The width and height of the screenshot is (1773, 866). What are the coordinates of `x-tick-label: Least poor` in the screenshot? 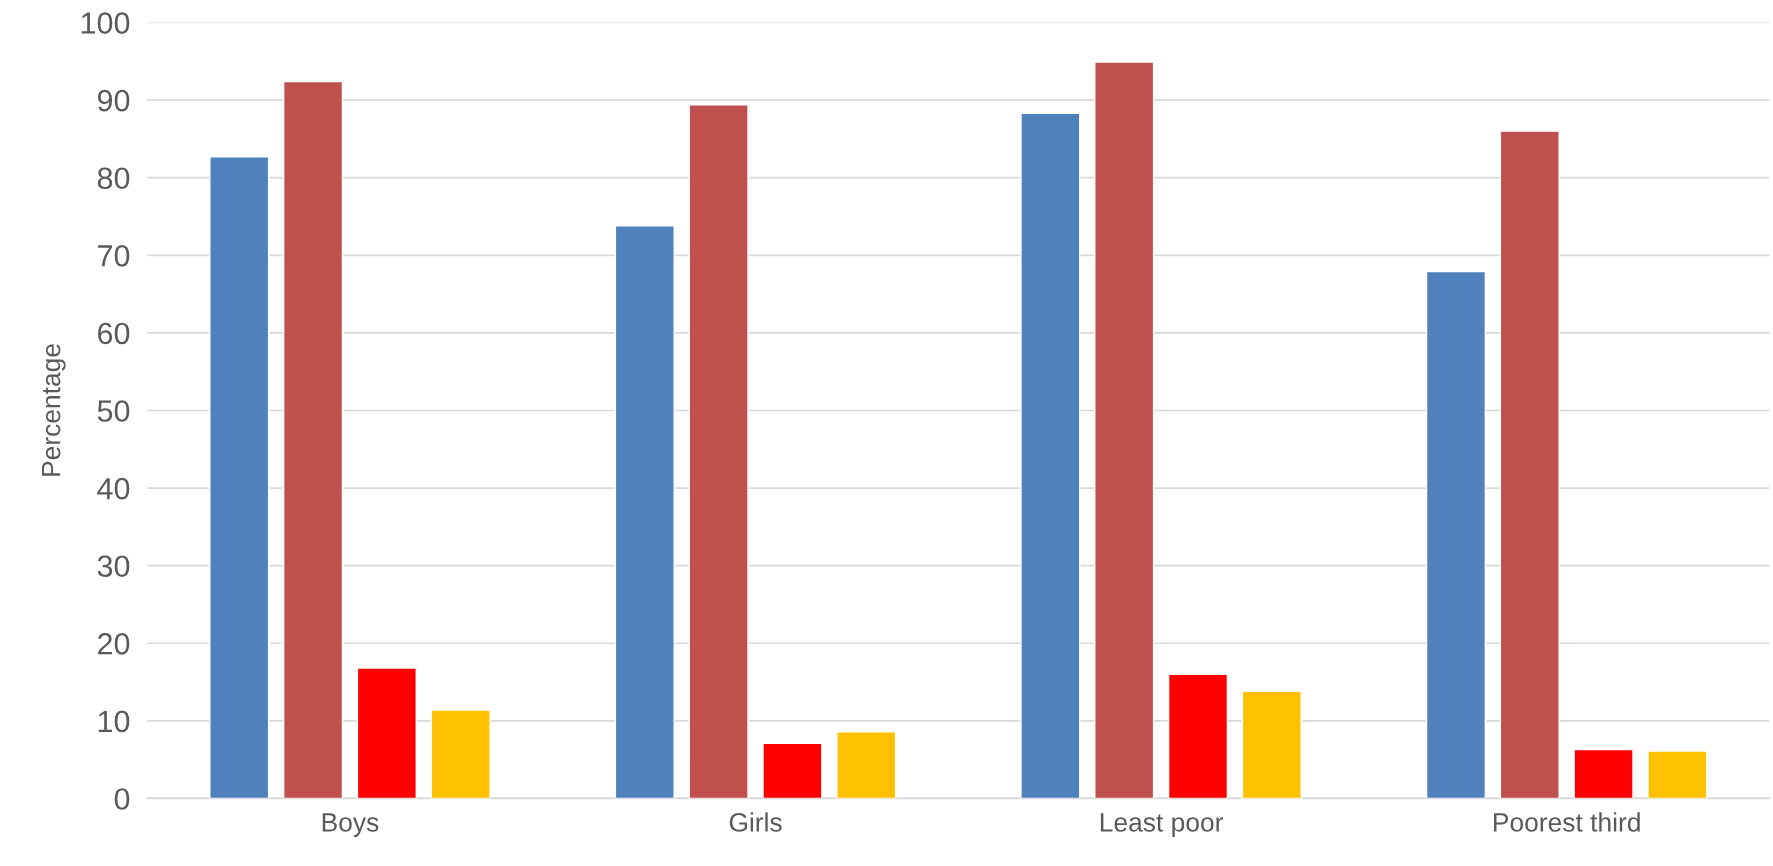 It's located at (1162, 825).